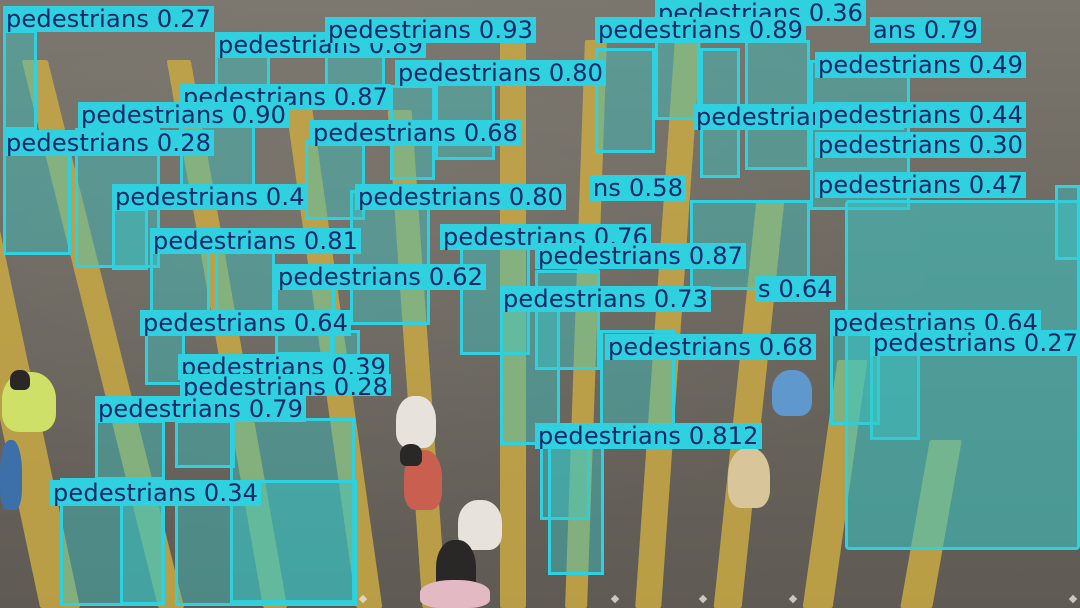 The image size is (1080, 608). I want to click on detection-label: pedestrians 0.93, so click(431, 30).